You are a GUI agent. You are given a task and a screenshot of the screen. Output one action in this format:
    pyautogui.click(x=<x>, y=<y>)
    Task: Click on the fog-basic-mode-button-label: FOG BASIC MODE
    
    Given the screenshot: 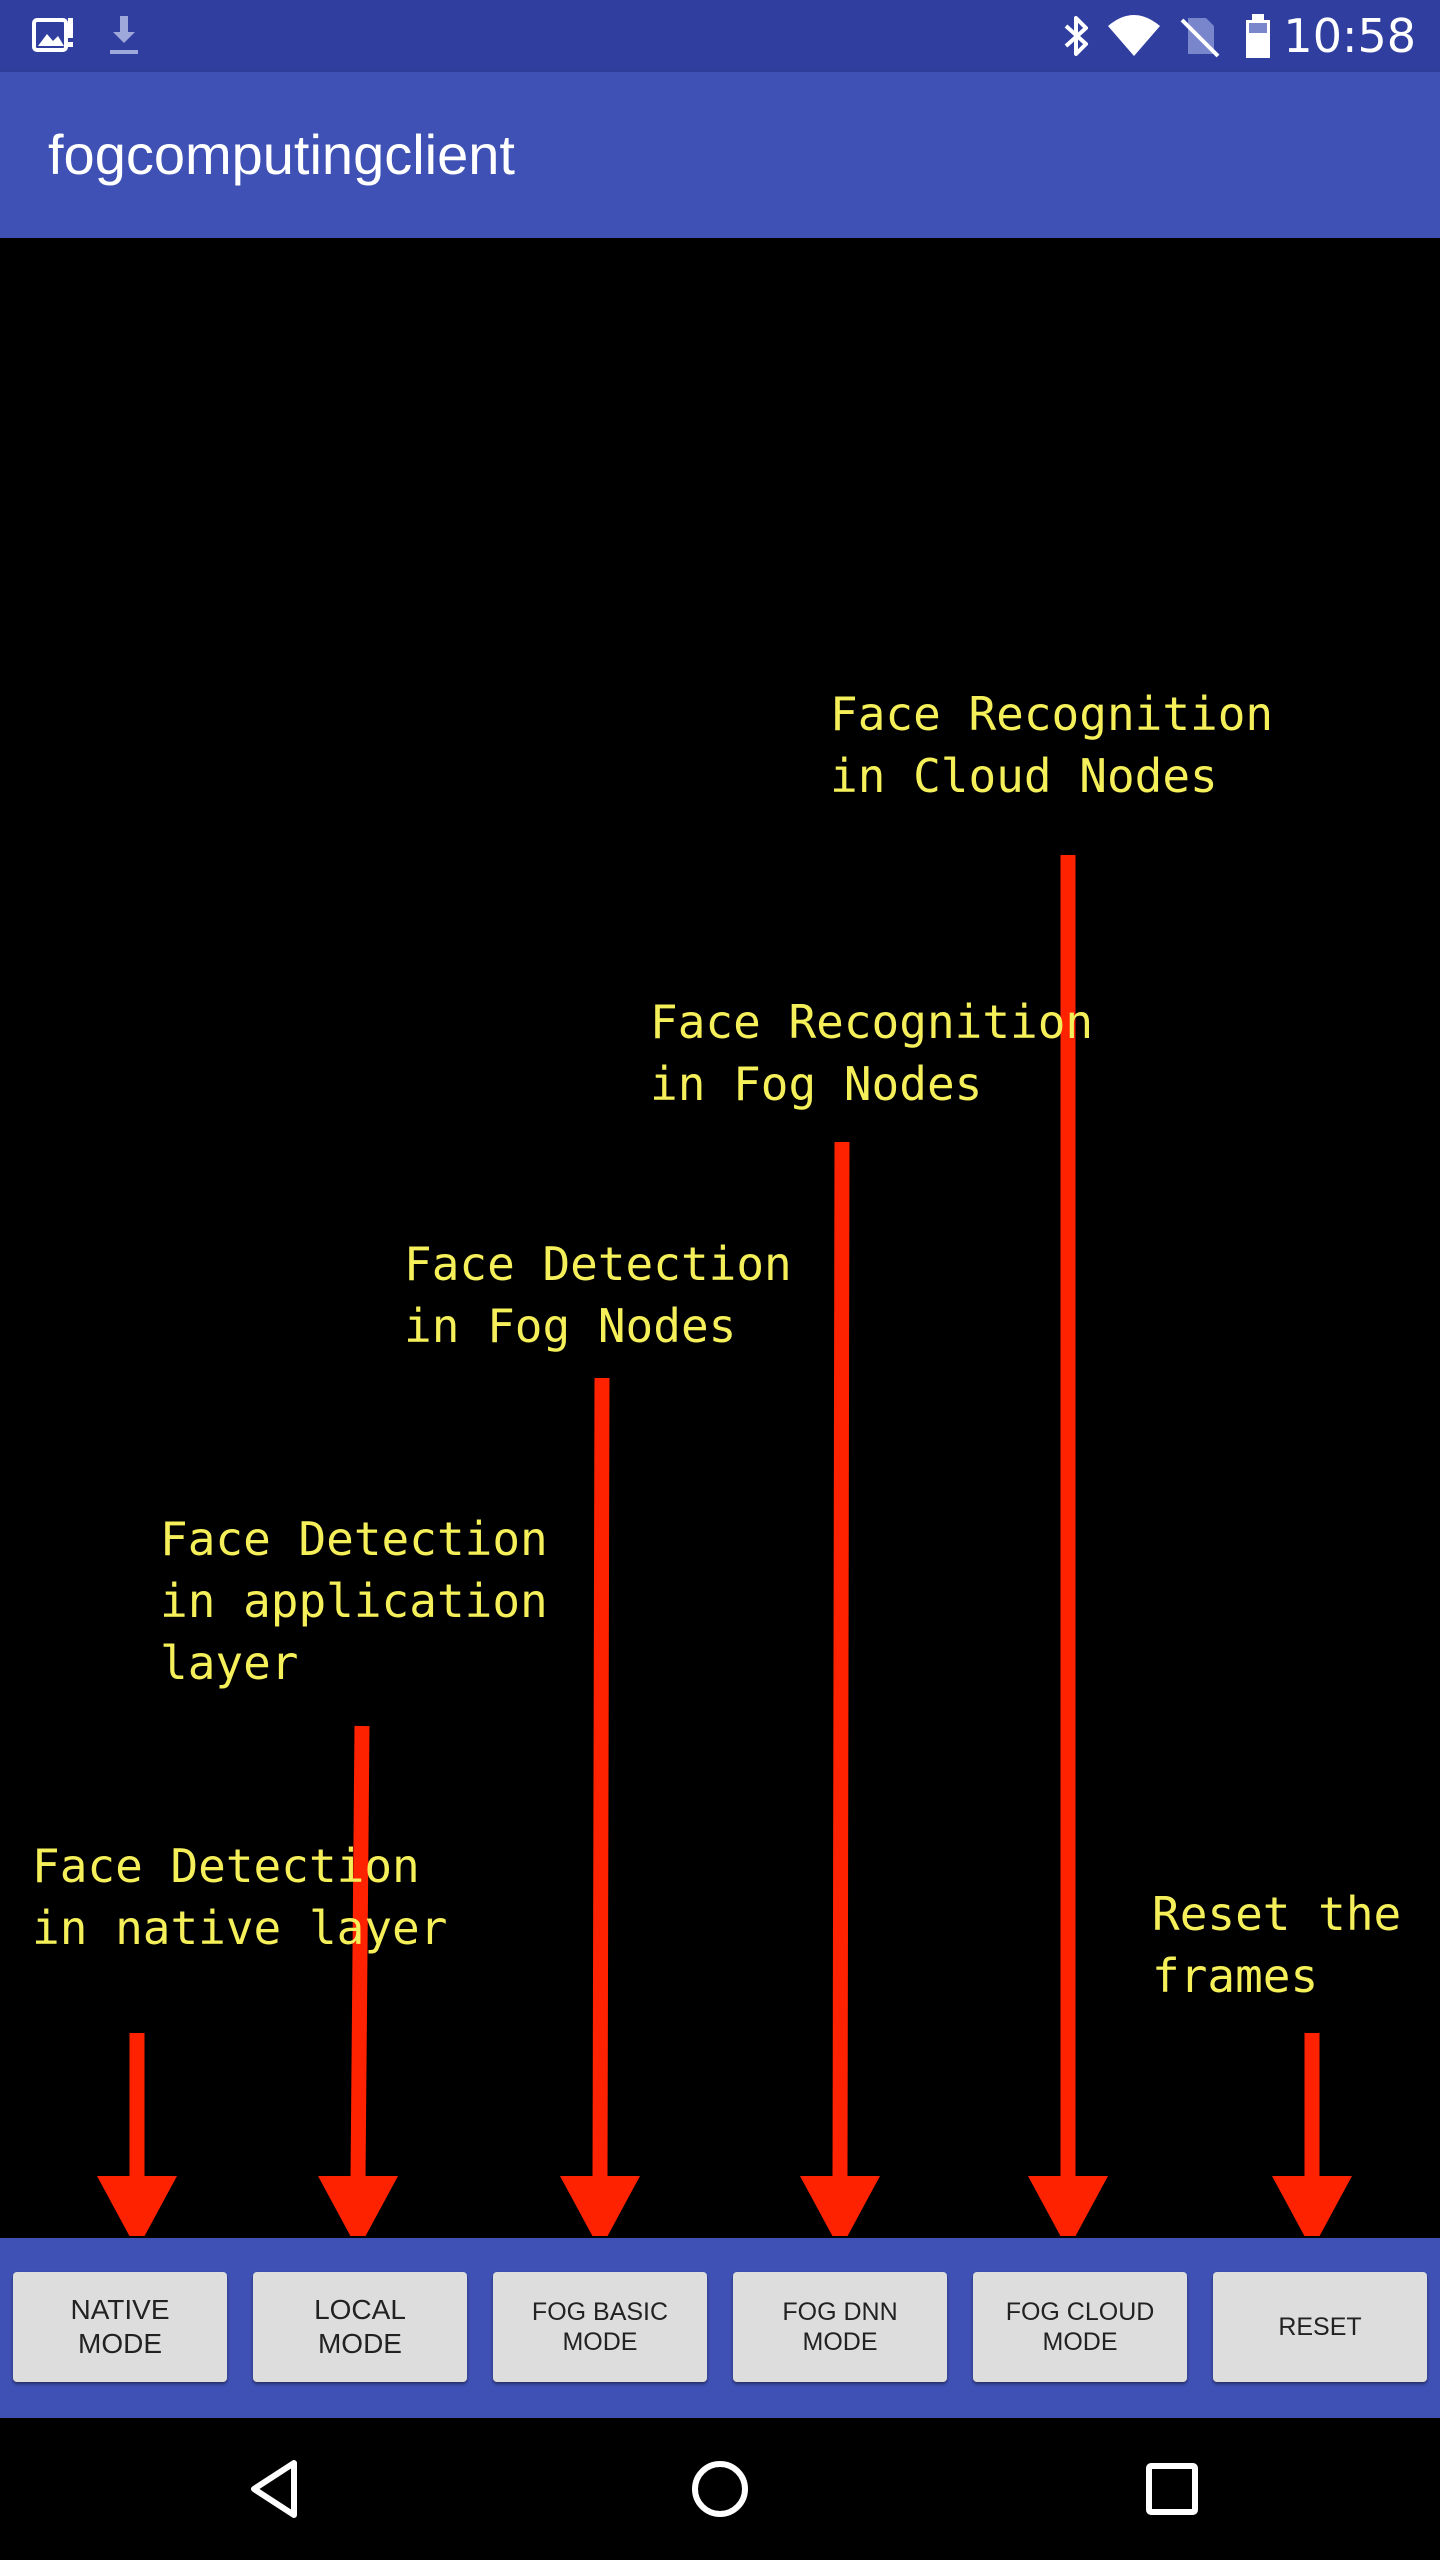 What is the action you would take?
    pyautogui.click(x=600, y=2327)
    